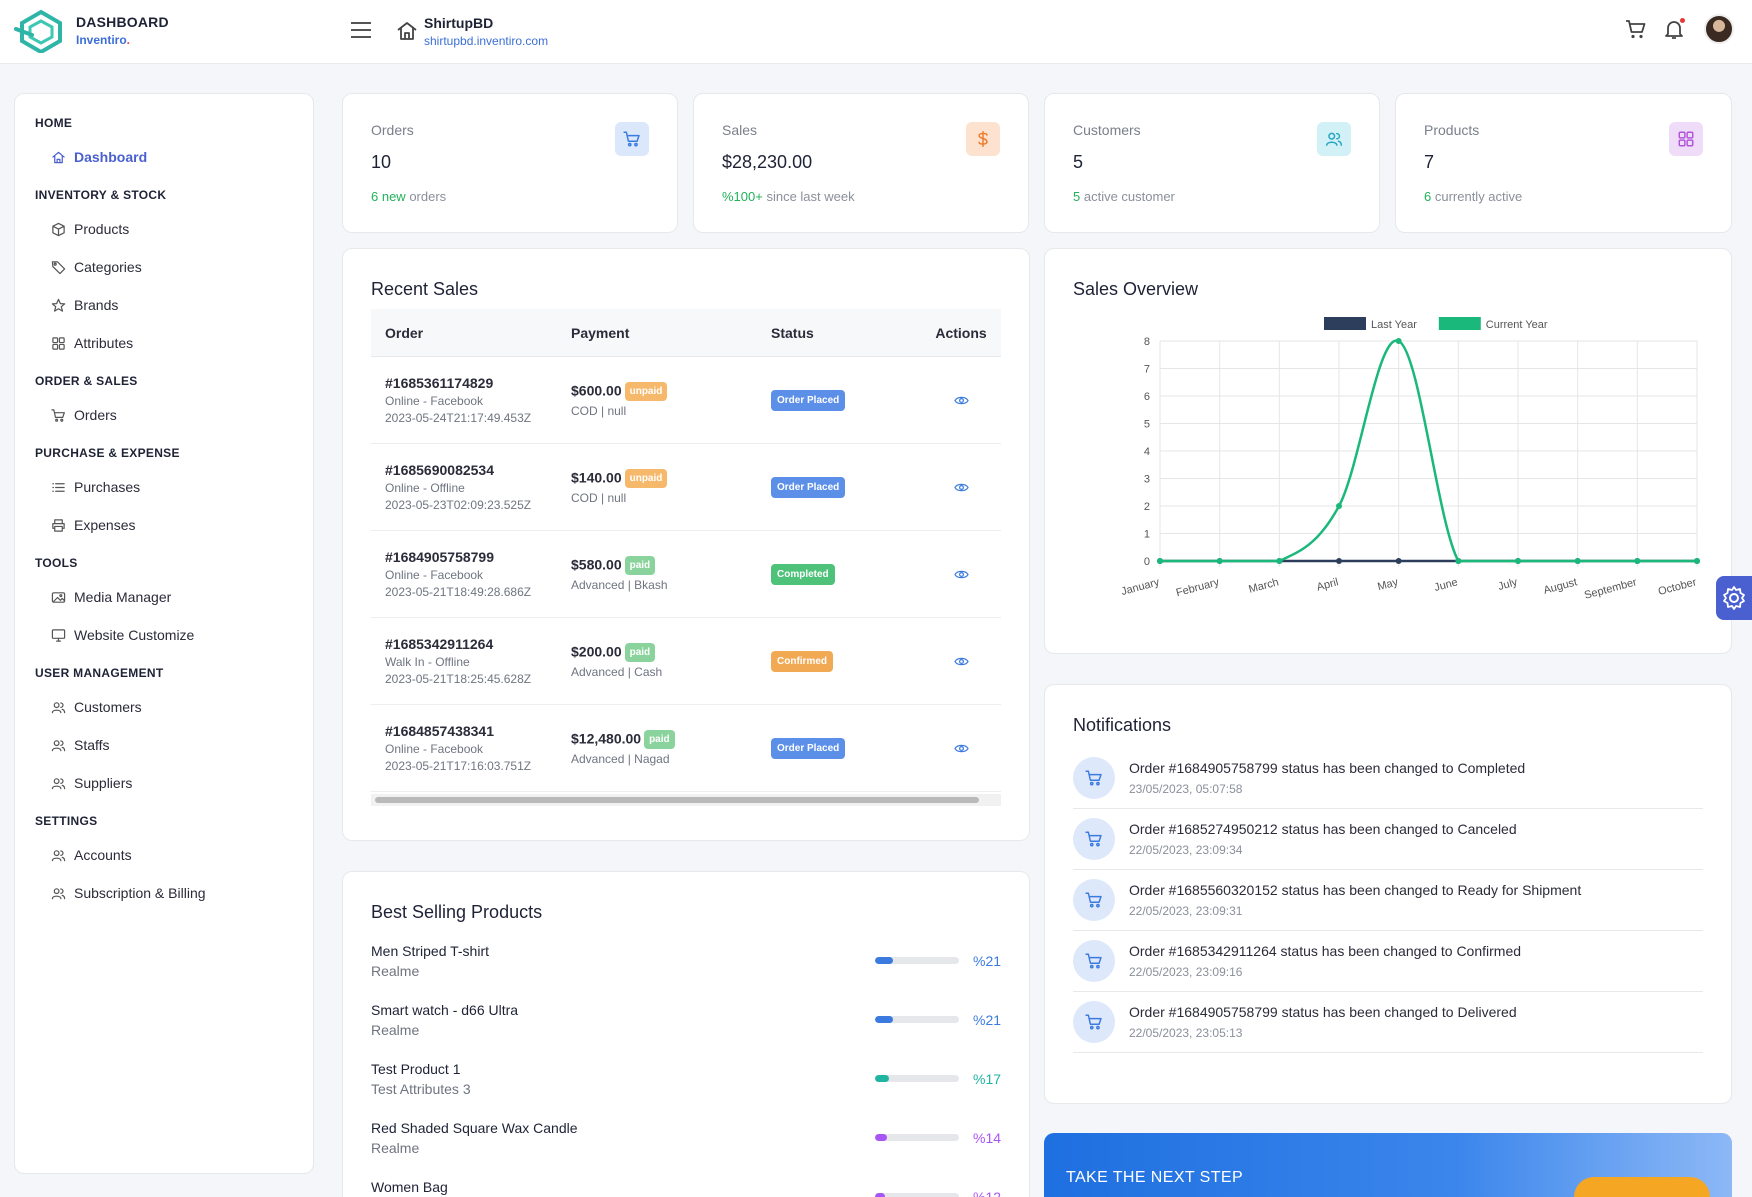 This screenshot has width=1752, height=1197. Describe the element at coordinates (58, 157) in the screenshot. I see `home-icon` at that location.